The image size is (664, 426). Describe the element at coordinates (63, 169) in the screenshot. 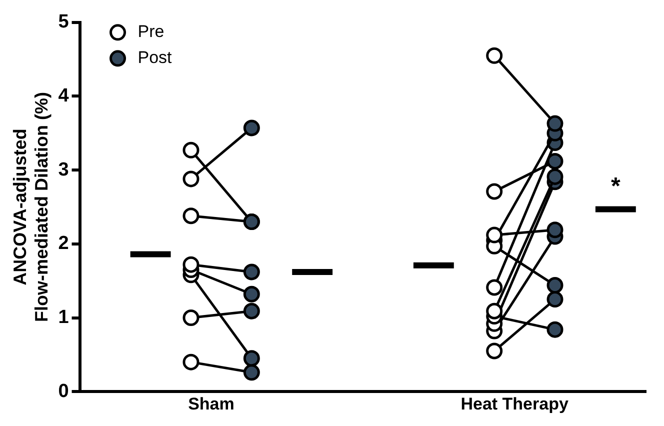

I see `y-tick-label: 3` at that location.